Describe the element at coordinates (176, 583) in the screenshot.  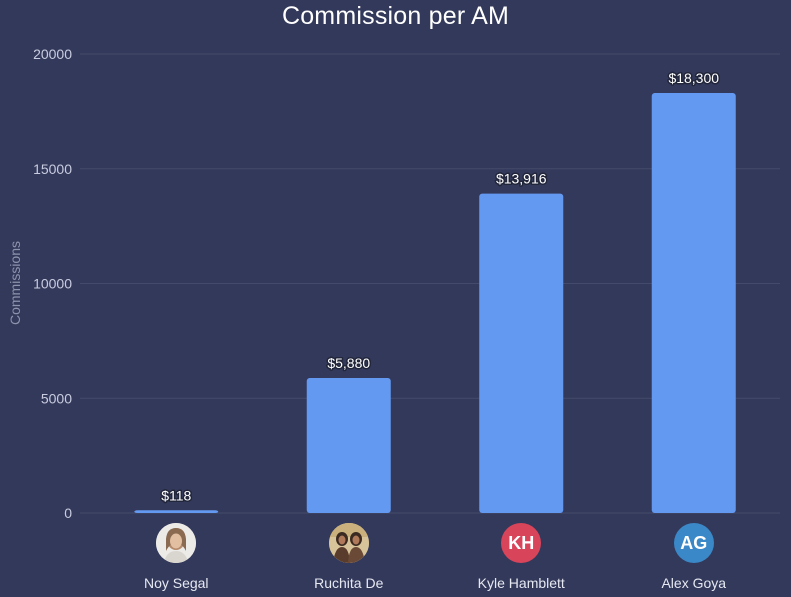
I see `x-tick-label: Noy Segal` at that location.